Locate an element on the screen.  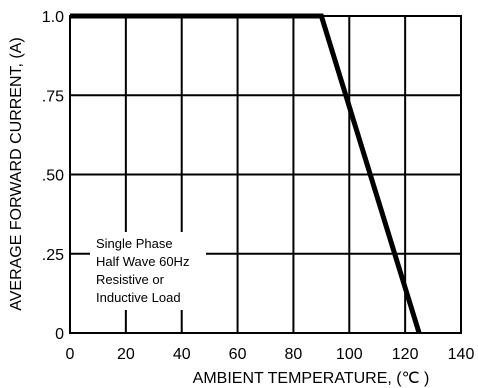
x-tick-label: 120 is located at coordinates (405, 354).